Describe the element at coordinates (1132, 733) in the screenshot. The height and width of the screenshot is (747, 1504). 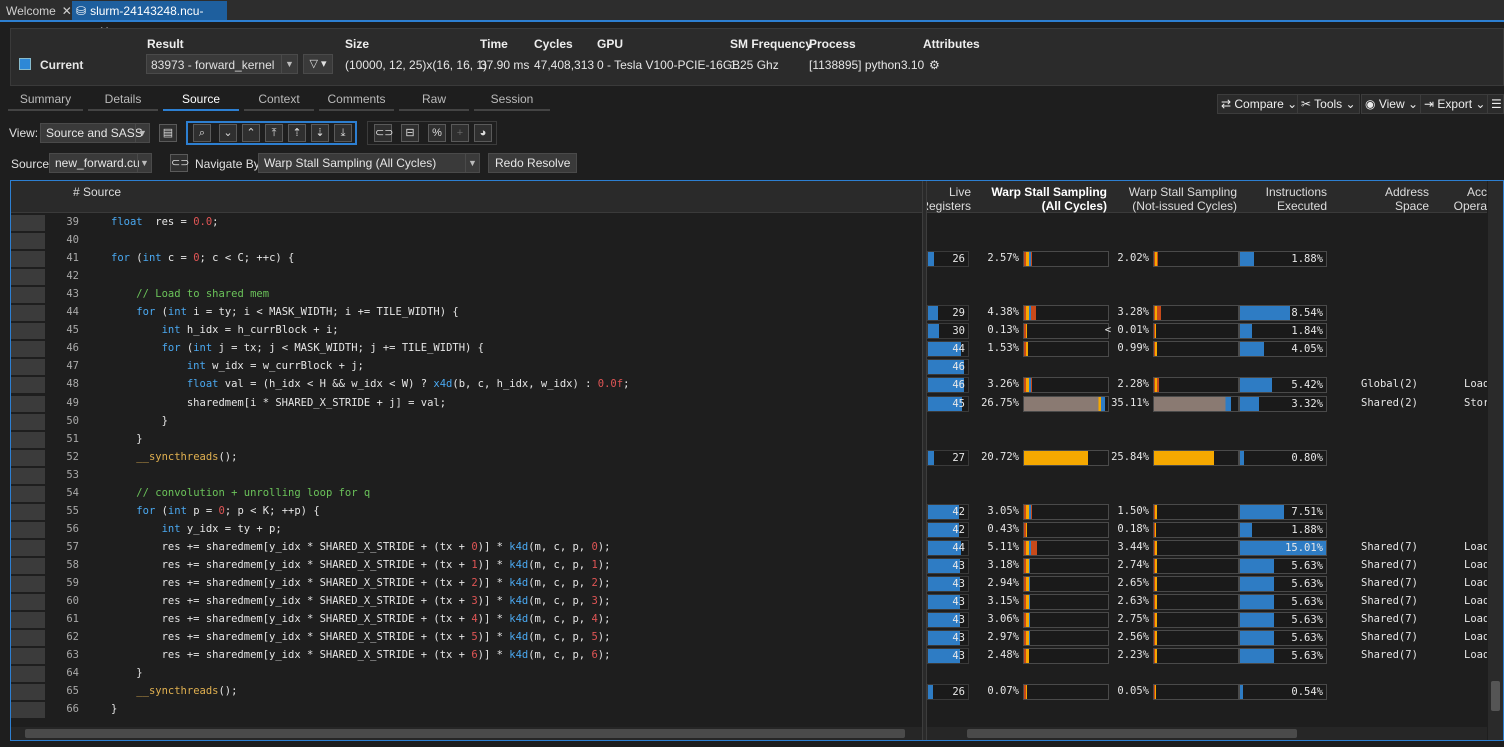
I see `metrics-hscroll-thumb` at that location.